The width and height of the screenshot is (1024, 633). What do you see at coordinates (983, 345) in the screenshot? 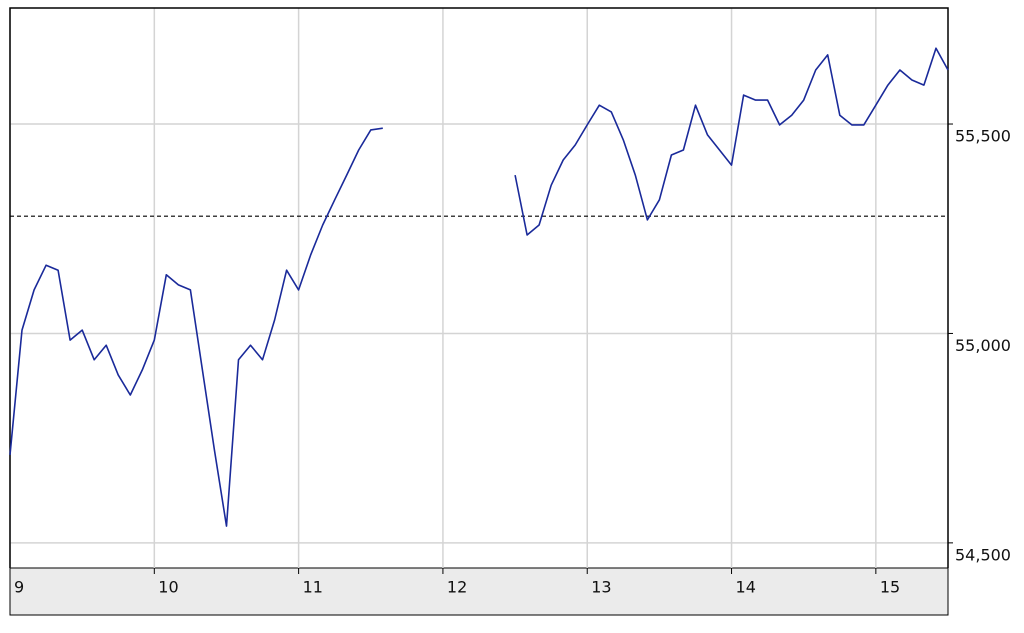
I see `y-tick-label: 55,000` at bounding box center [983, 345].